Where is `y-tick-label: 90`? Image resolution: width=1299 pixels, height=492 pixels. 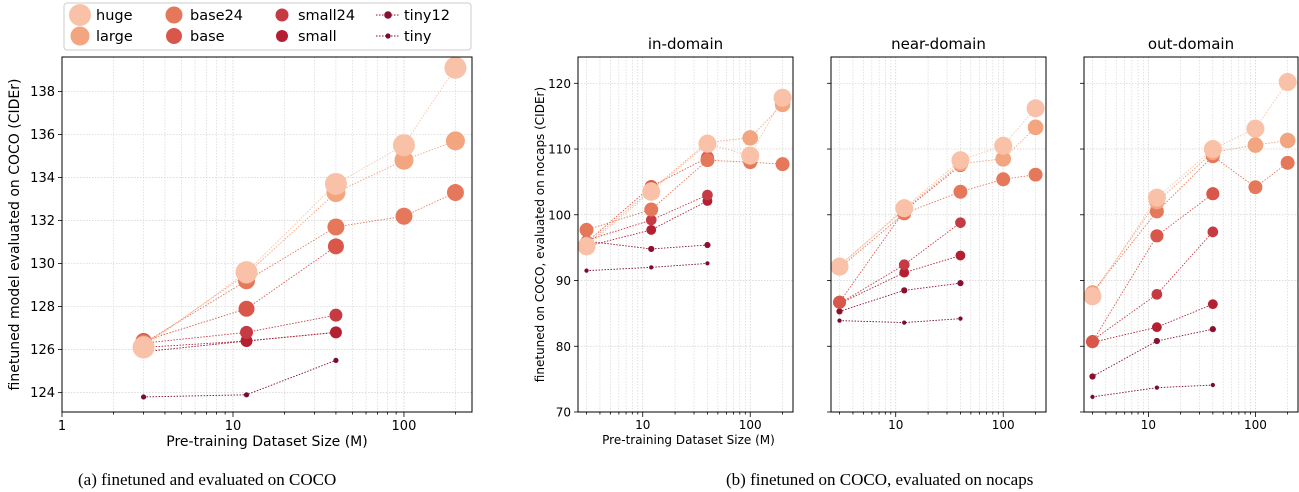
y-tick-label: 90 is located at coordinates (563, 281).